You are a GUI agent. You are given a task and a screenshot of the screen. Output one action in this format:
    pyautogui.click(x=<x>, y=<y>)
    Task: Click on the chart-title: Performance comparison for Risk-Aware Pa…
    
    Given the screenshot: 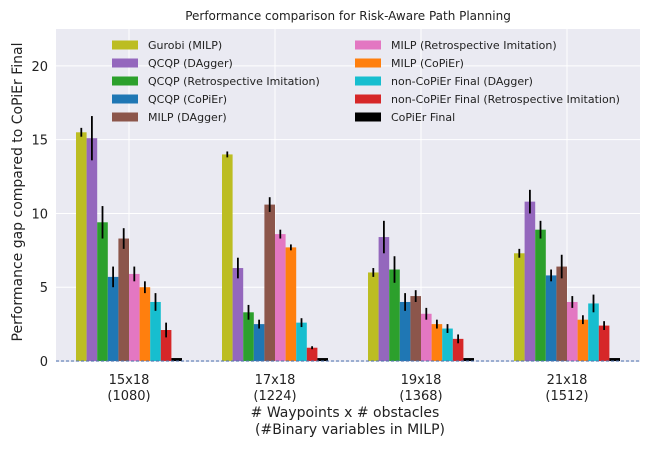 What is the action you would take?
    pyautogui.click(x=348, y=16)
    